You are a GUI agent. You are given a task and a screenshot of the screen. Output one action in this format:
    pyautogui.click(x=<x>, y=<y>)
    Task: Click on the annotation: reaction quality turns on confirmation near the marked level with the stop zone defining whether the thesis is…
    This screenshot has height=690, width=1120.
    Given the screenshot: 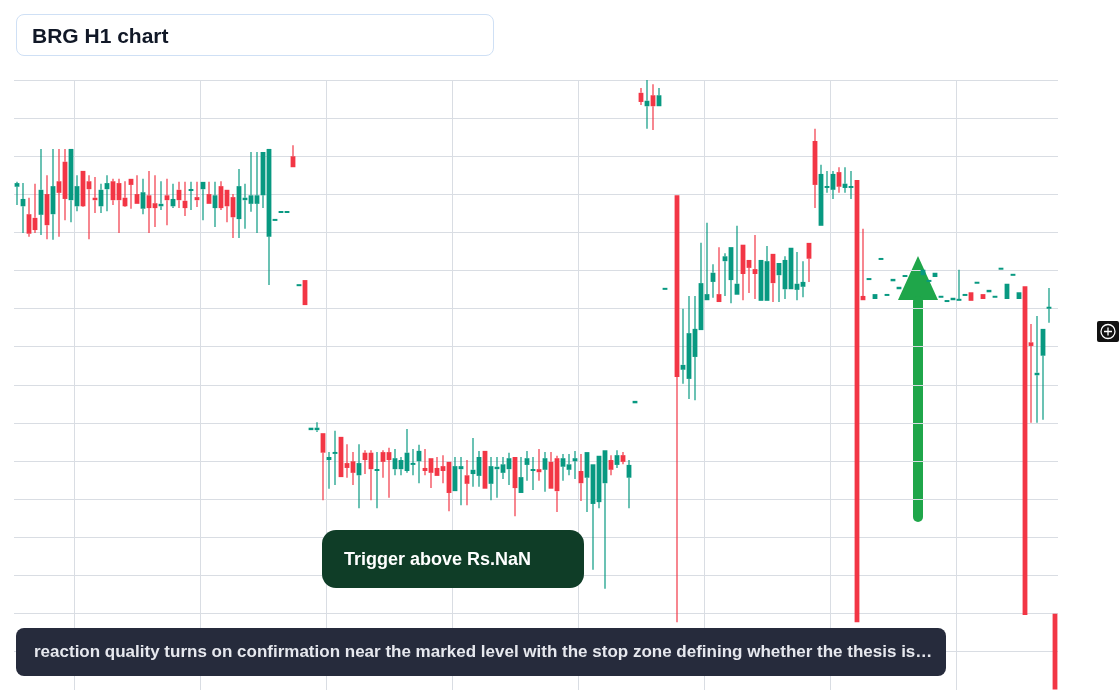 What is the action you would take?
    pyautogui.click(x=481, y=652)
    